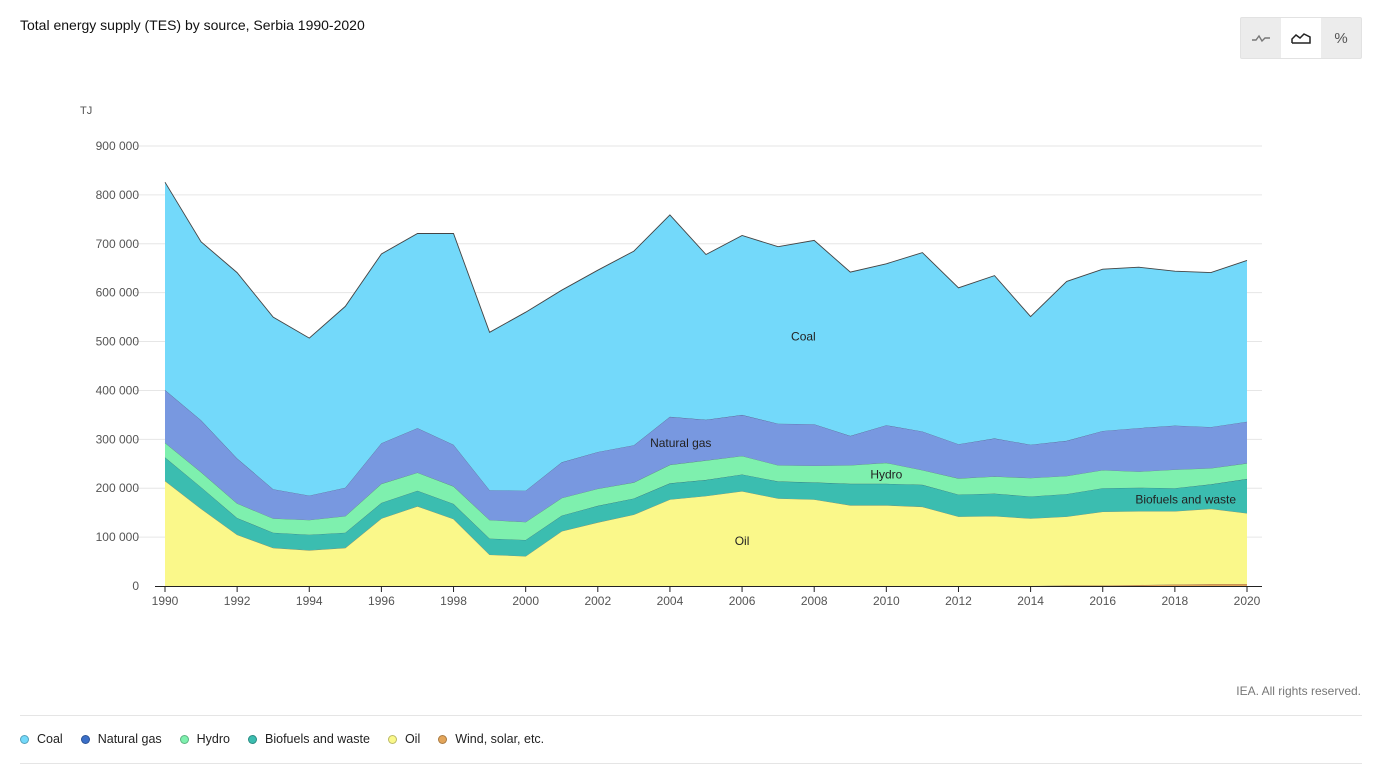 This screenshot has width=1382, height=765. What do you see at coordinates (129, 739) in the screenshot?
I see `legend-label: Natural gas` at bounding box center [129, 739].